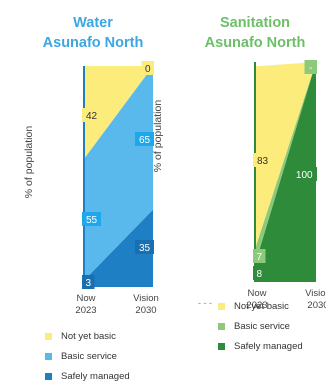  I want to click on water-data-label-not-yet-basic-1: 0, so click(148, 69).